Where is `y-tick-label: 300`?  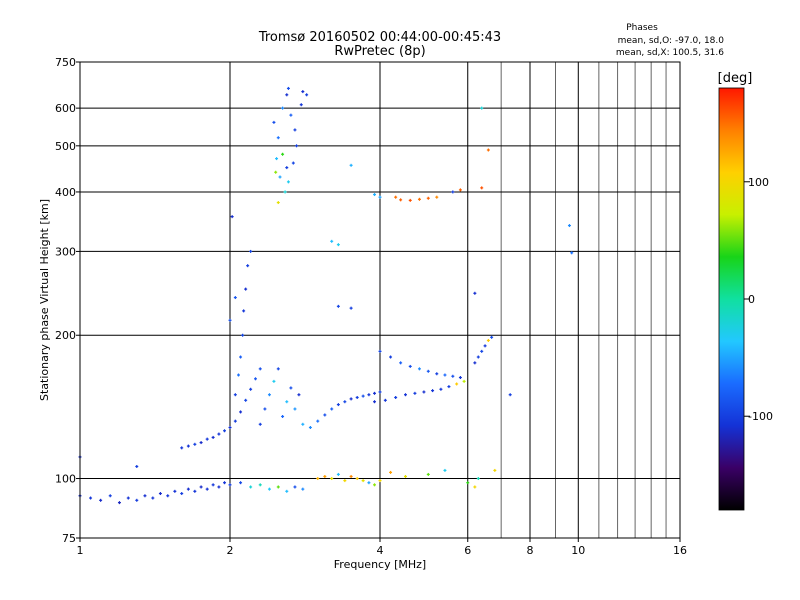 y-tick-label: 300 is located at coordinates (65, 251).